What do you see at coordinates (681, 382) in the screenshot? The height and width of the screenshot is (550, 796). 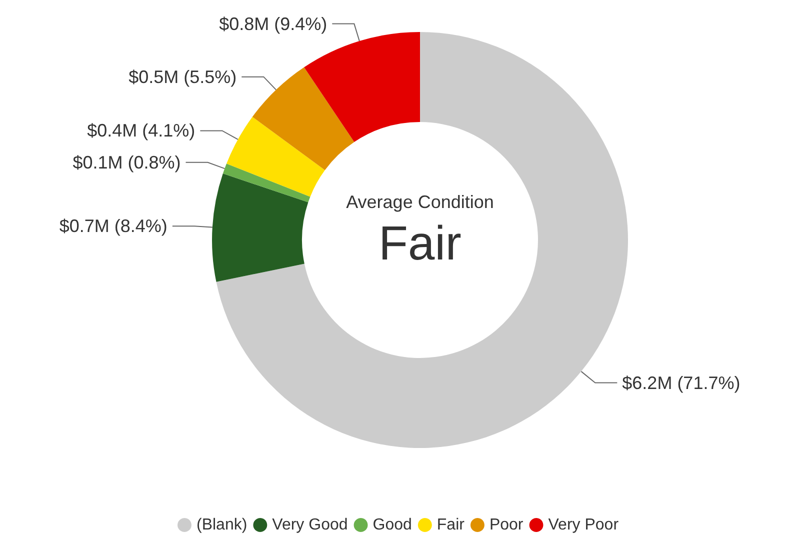 I see `data-label: $6.2M (71.7%)` at bounding box center [681, 382].